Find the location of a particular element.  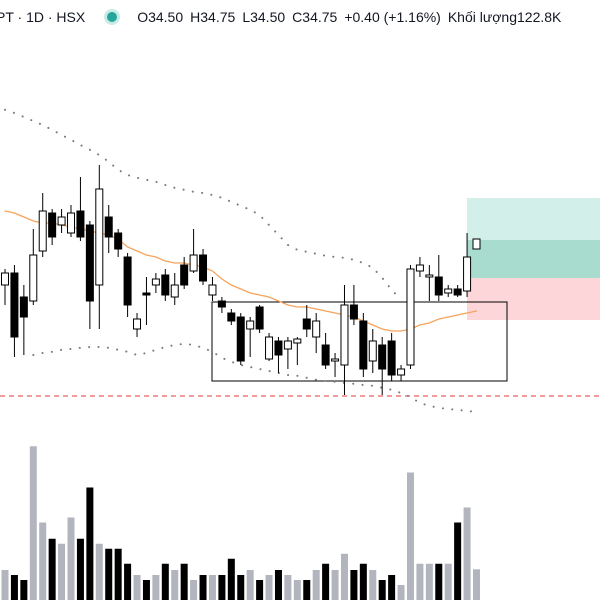

close-label: C is located at coordinates (297, 17).